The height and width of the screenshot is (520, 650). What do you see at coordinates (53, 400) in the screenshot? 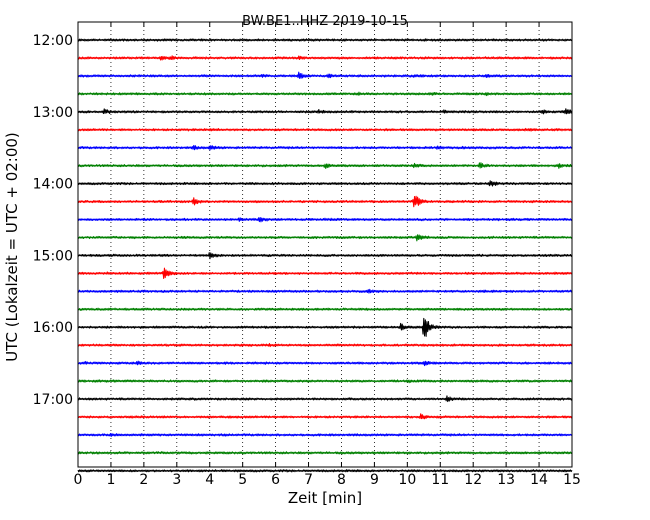
I see `y-tick-label: 17:00` at bounding box center [53, 400].